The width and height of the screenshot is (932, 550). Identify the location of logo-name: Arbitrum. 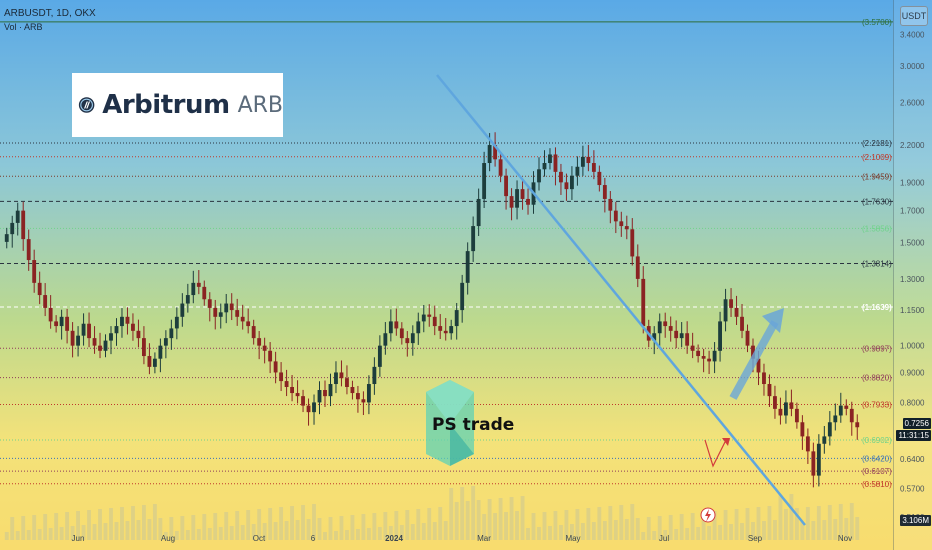
(166, 105).